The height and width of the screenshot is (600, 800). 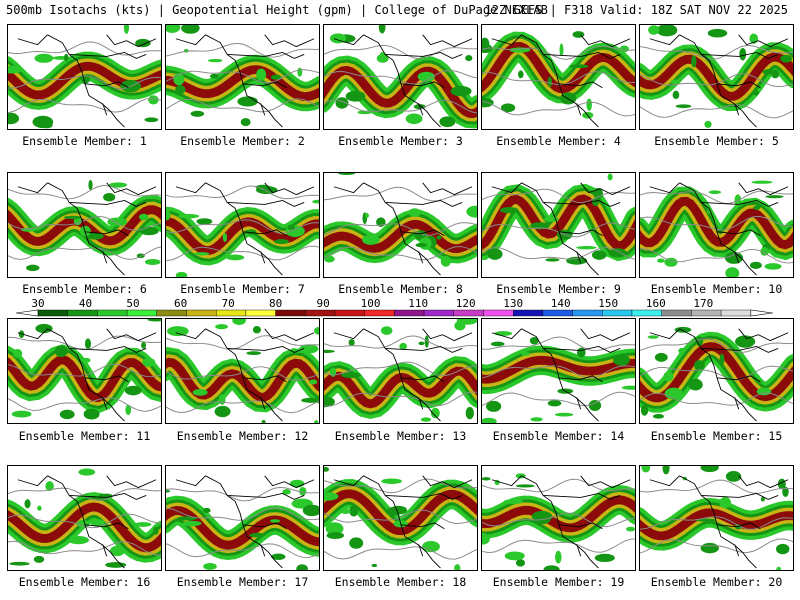 I want to click on member-caption: Ensemble Member: 10, so click(x=716, y=289).